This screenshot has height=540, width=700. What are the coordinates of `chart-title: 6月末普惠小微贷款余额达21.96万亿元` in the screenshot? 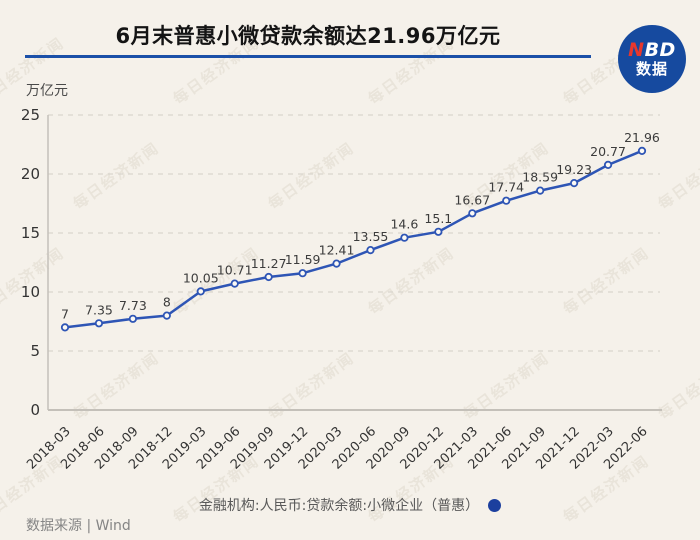 It's located at (308, 36).